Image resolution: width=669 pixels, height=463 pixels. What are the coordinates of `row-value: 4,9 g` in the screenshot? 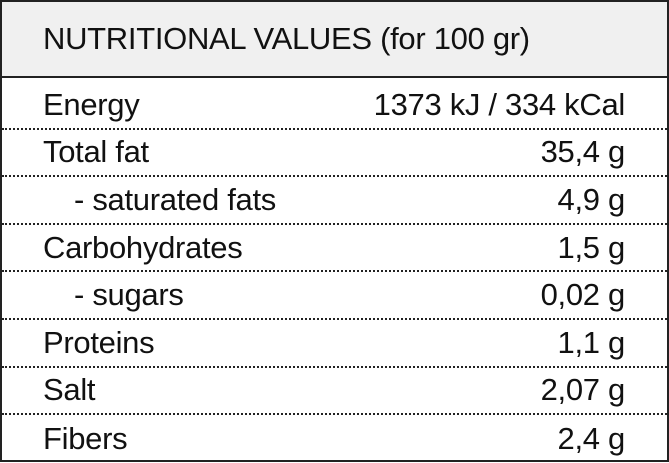 It's located at (591, 199).